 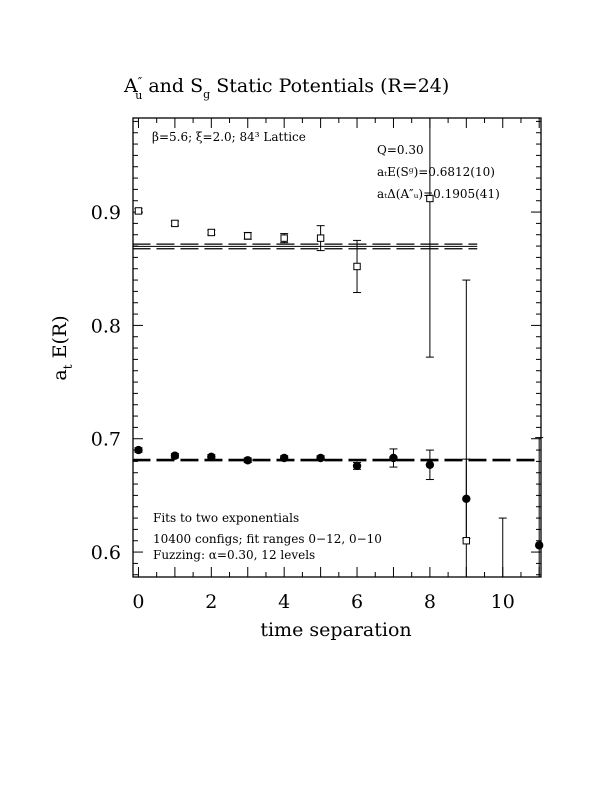 What do you see at coordinates (226, 518) in the screenshot?
I see `annotation-fits: Fits to two exponentials` at bounding box center [226, 518].